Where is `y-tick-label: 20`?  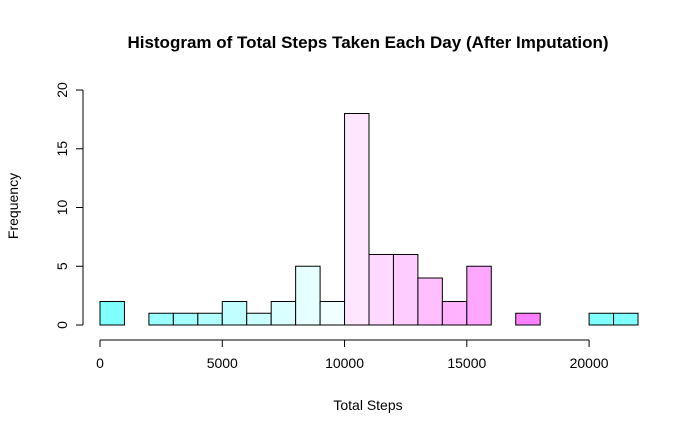 y-tick-label: 20 is located at coordinates (62, 90).